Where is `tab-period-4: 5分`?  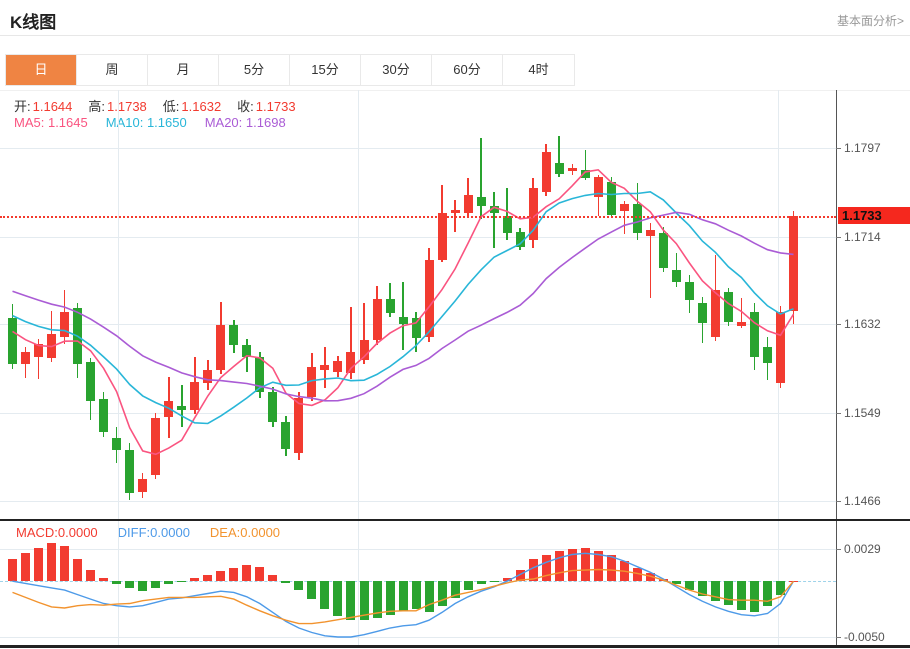
tab-period-4: 5分 is located at coordinates (254, 70).